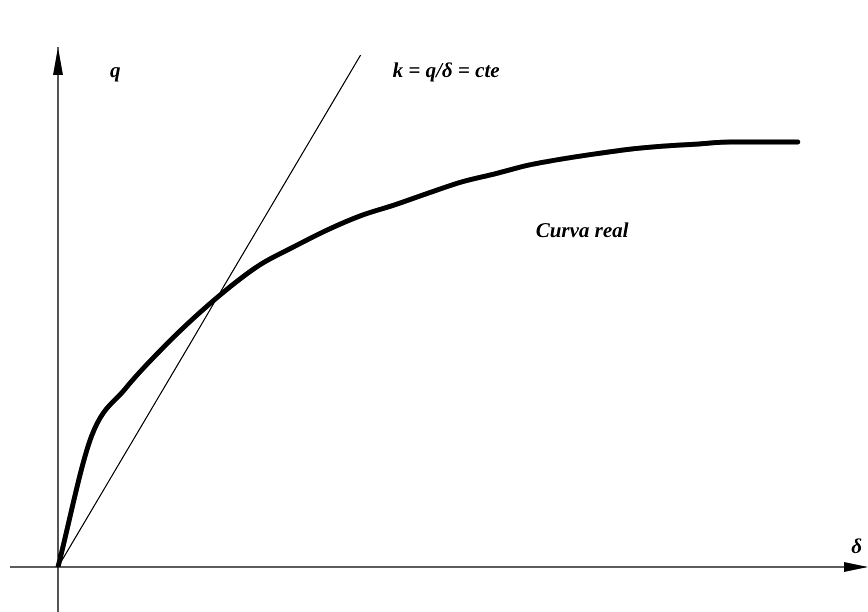 This screenshot has width=868, height=612. I want to click on y-axis-title: q, so click(115, 70).